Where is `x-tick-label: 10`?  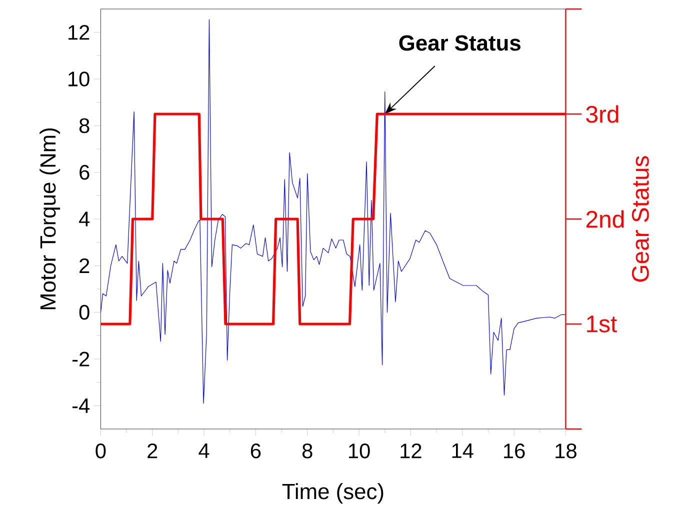
x-tick-label: 10 is located at coordinates (359, 451).